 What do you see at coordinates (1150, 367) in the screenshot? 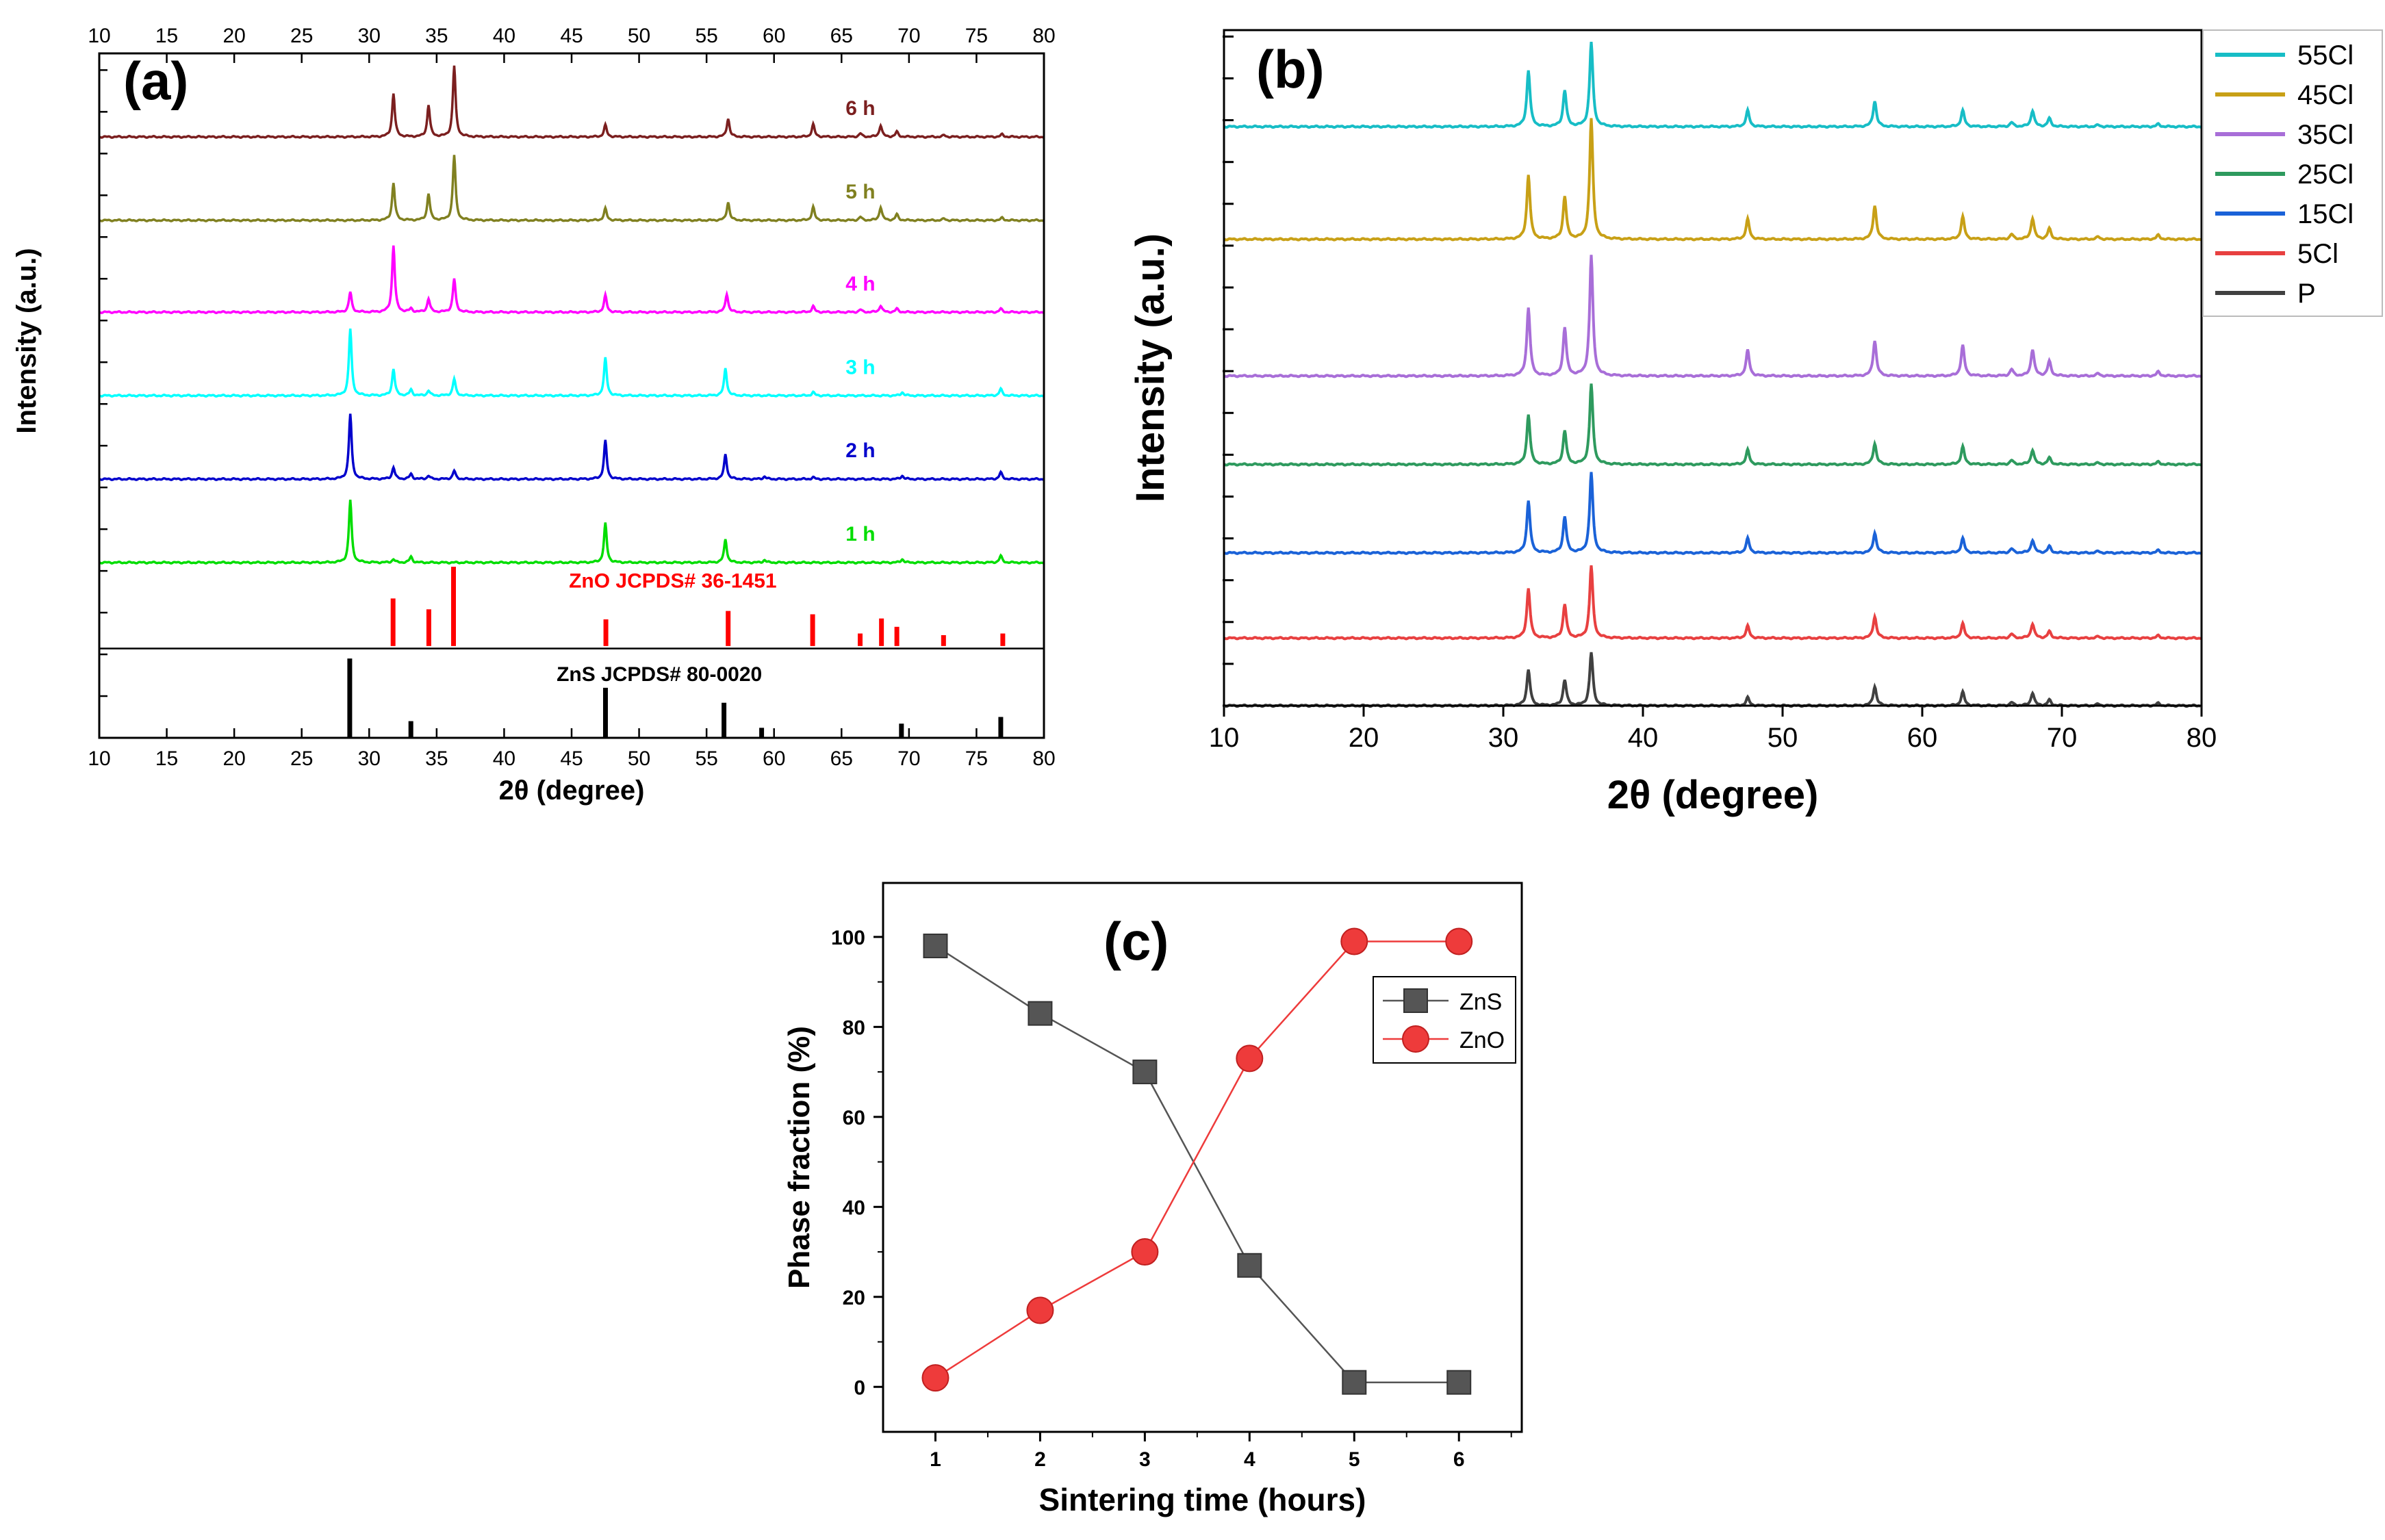
I see `panel-b-y-axis-title: Intensity (a.u.)` at bounding box center [1150, 367].